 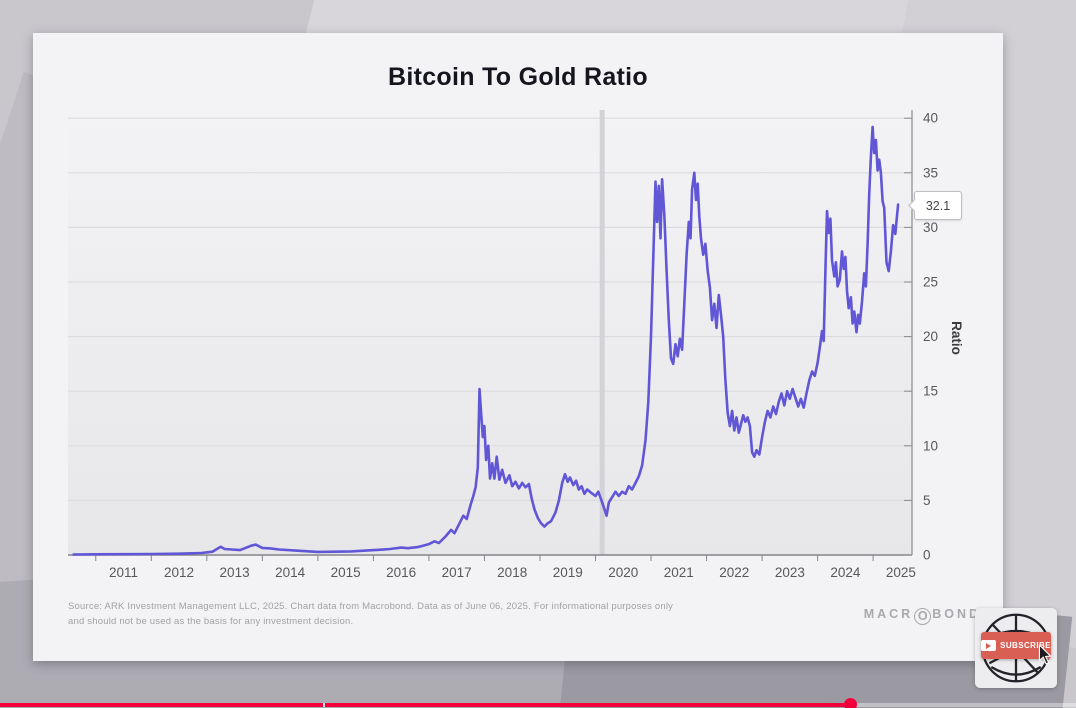 I want to click on x-tick-label: 2023, so click(x=790, y=572).